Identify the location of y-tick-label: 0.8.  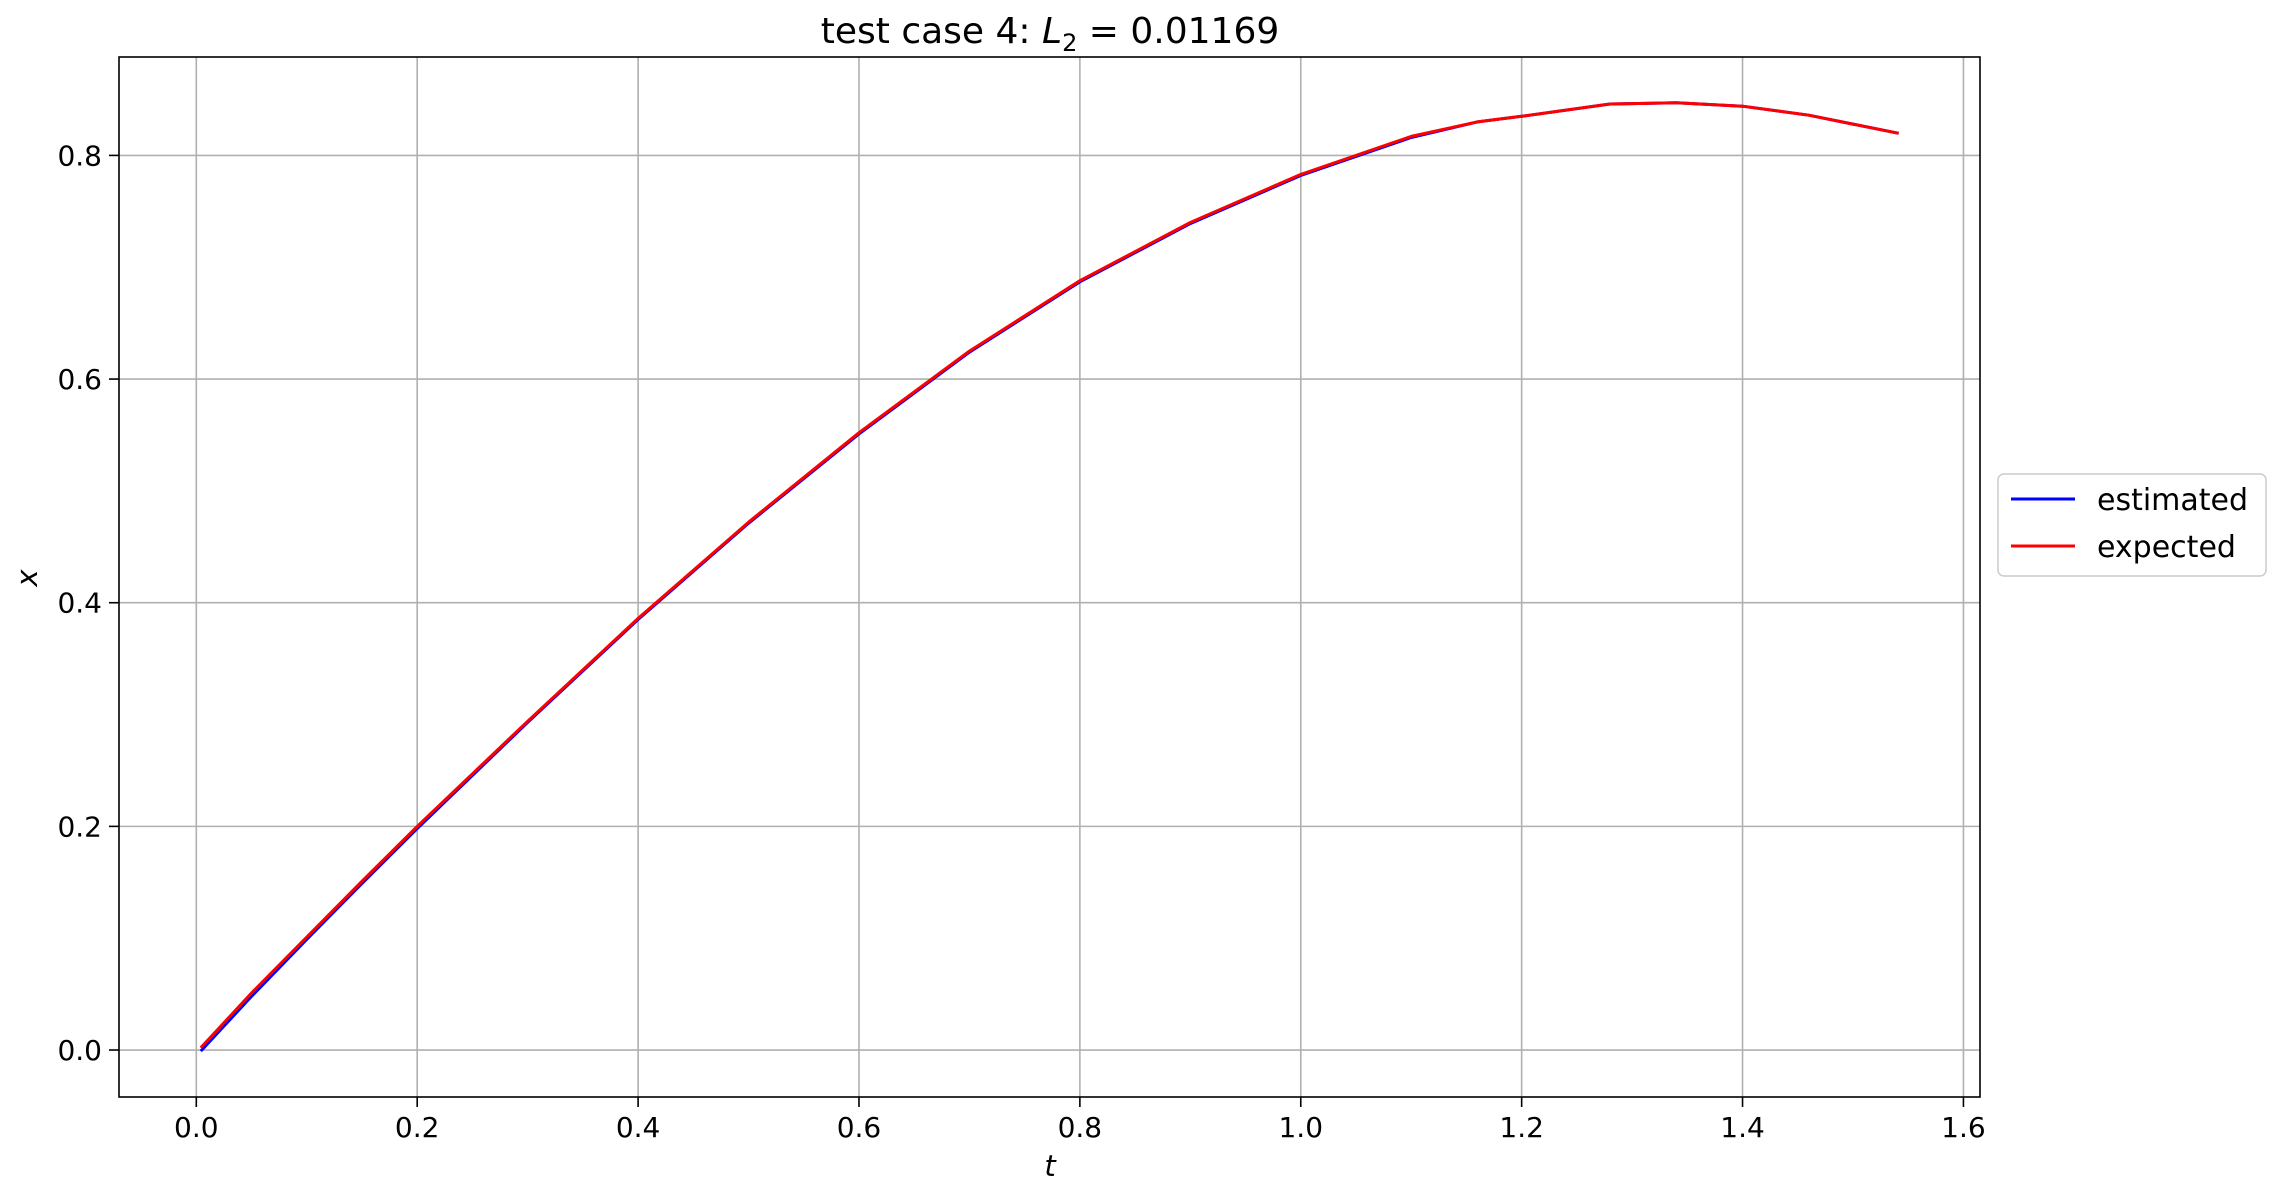
(79, 155).